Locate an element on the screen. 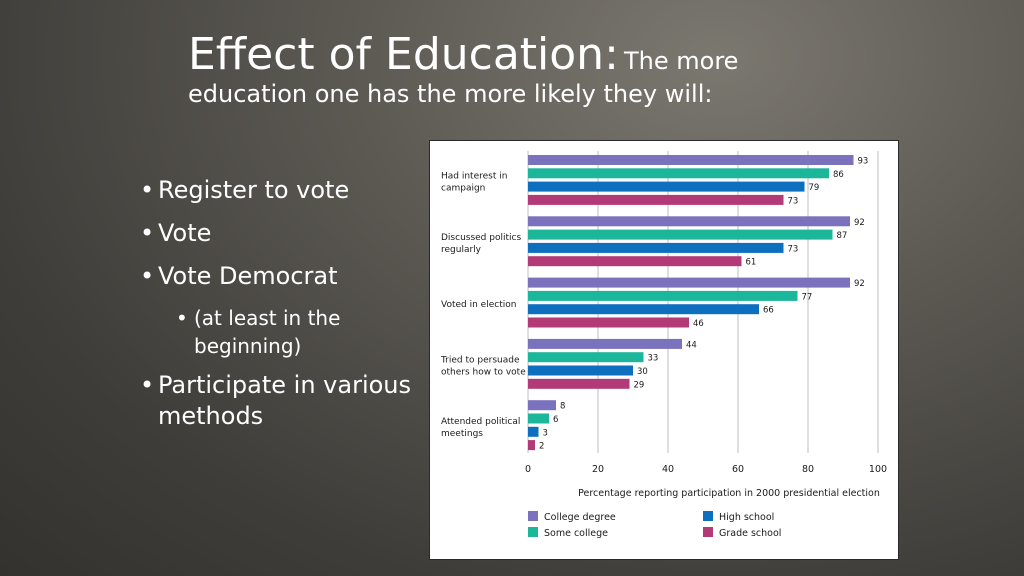 The width and height of the screenshot is (1024, 576). category-label: Had interest in is located at coordinates (474, 177).